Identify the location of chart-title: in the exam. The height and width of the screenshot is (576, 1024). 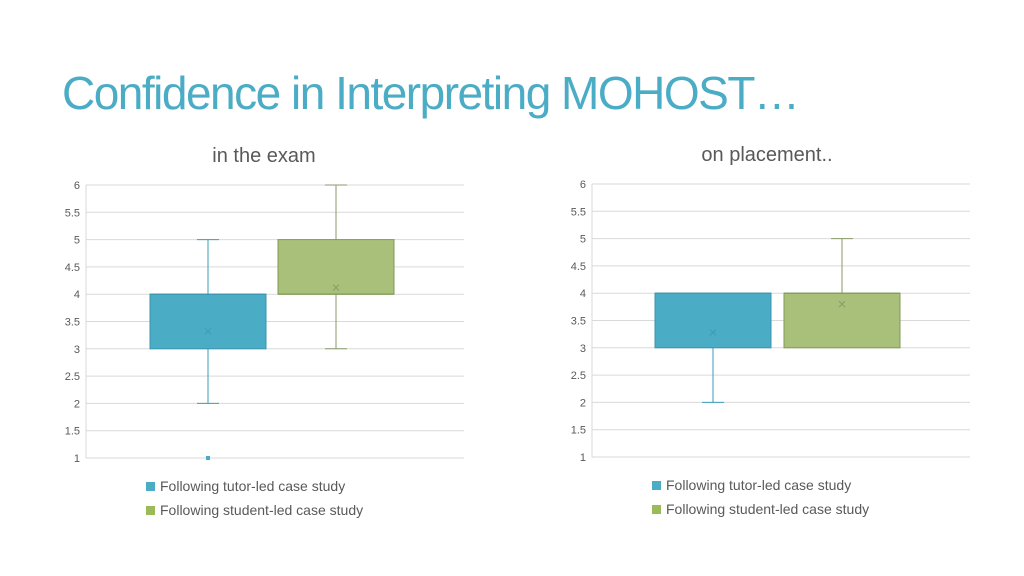
(264, 156).